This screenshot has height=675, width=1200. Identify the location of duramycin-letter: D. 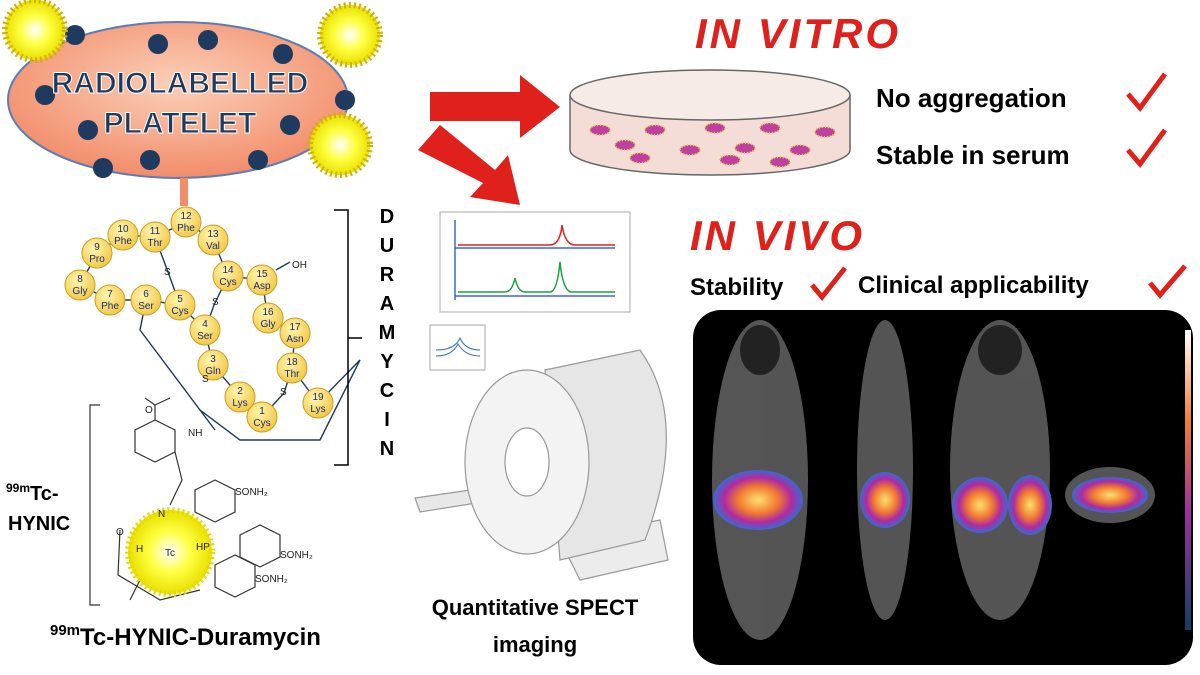
(387, 217).